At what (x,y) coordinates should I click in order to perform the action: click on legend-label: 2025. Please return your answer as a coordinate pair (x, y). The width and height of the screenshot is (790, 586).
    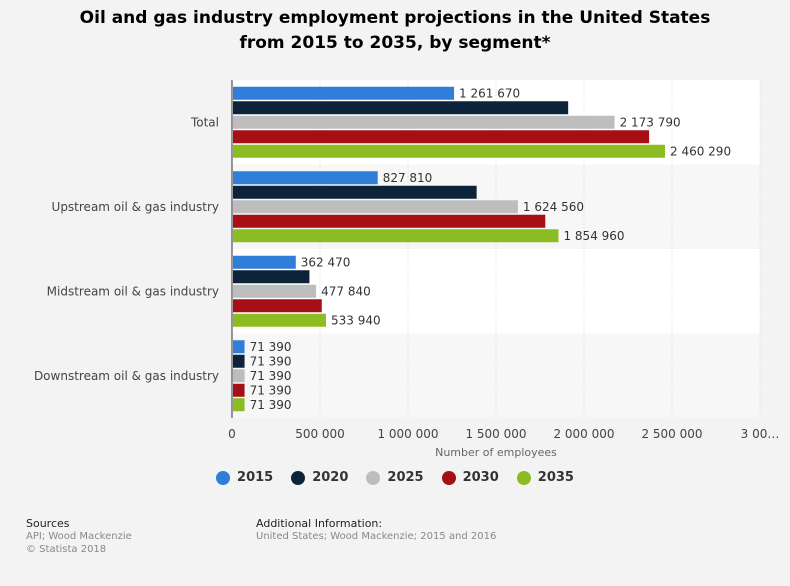
    Looking at the image, I should click on (405, 477).